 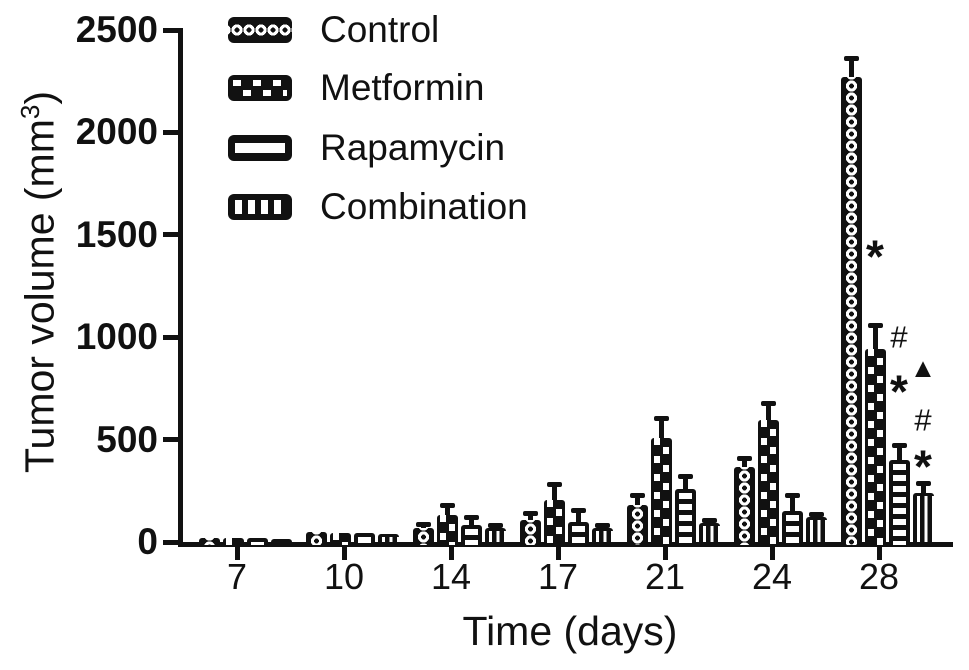 What do you see at coordinates (39, 98) in the screenshot?
I see `y-axis-title-suffix: )` at bounding box center [39, 98].